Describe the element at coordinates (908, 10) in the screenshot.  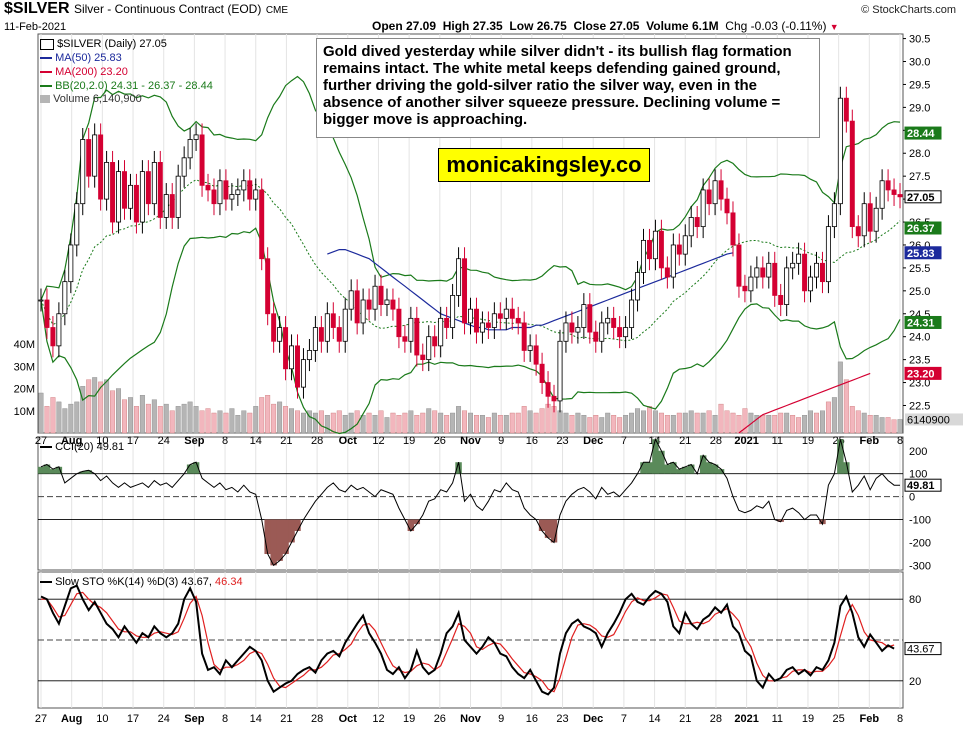
I see `stockcharts-brand: © StockCharts.com` at that location.